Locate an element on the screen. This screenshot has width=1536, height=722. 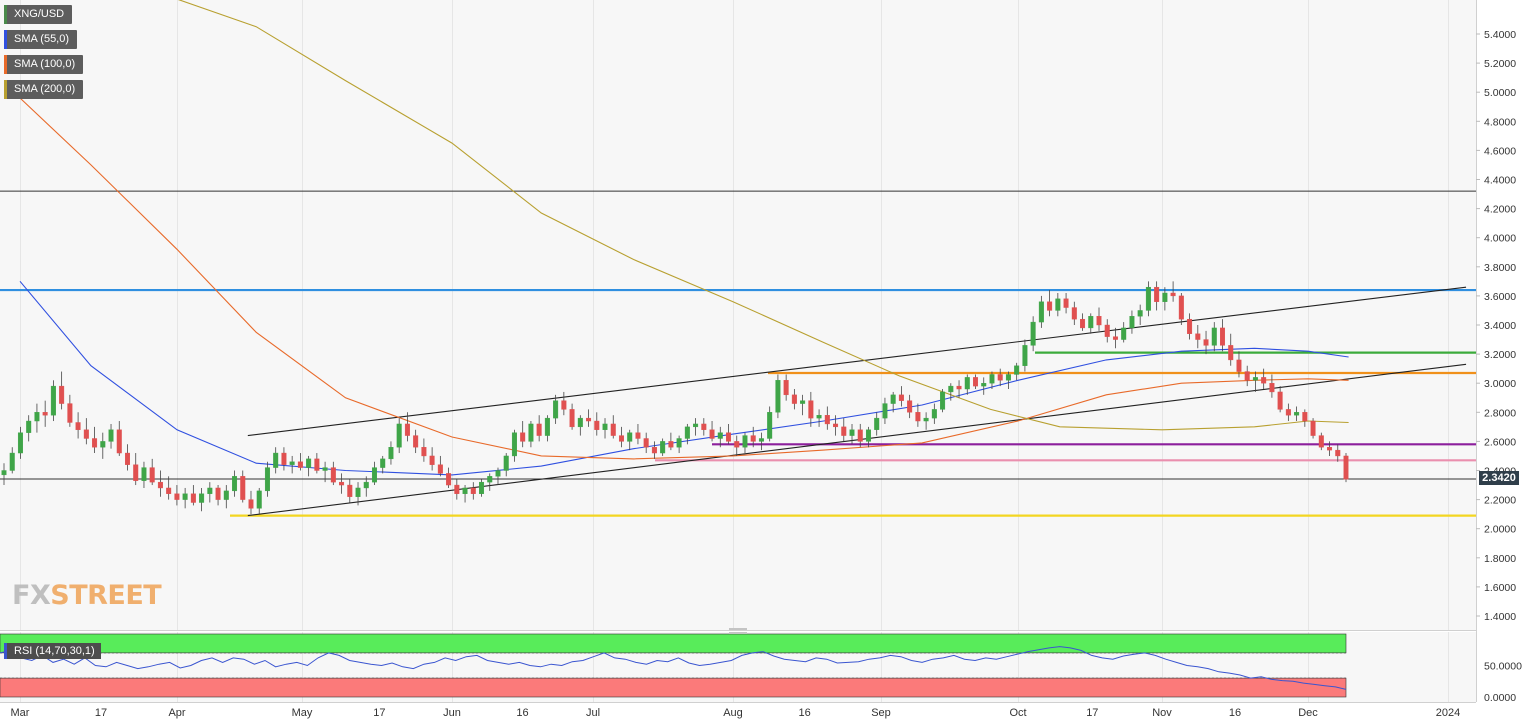
time-tick-label: Jul is located at coordinates (593, 713).